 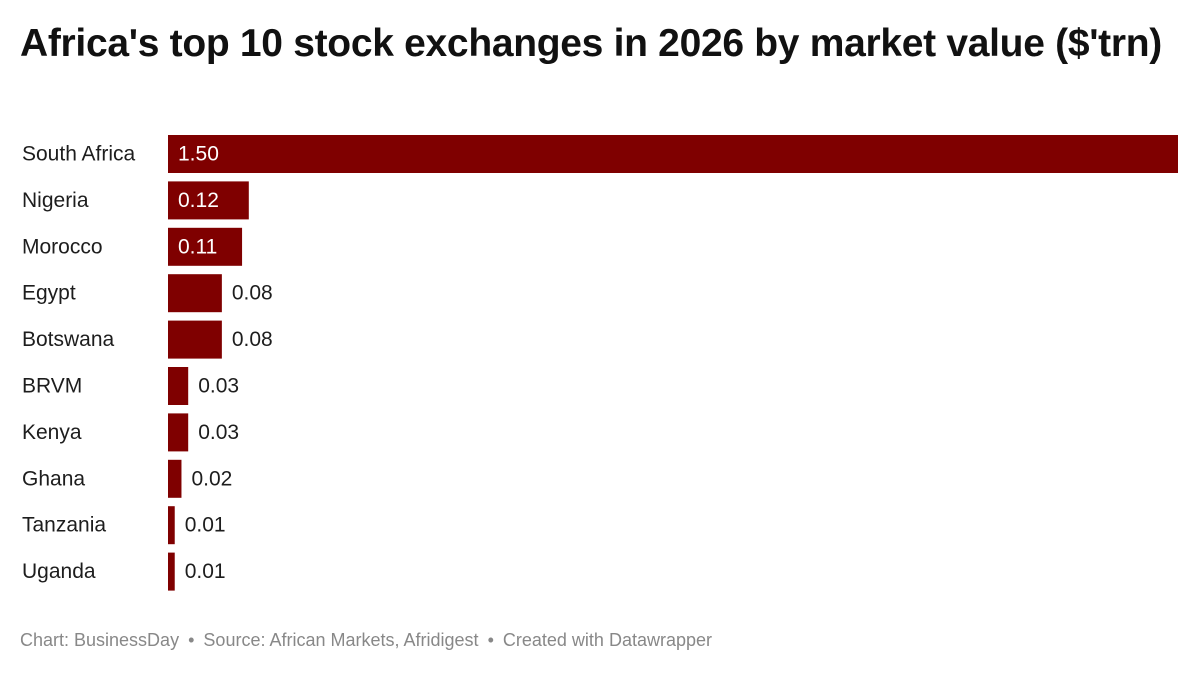 I want to click on category-label: South Africa, so click(x=79, y=154).